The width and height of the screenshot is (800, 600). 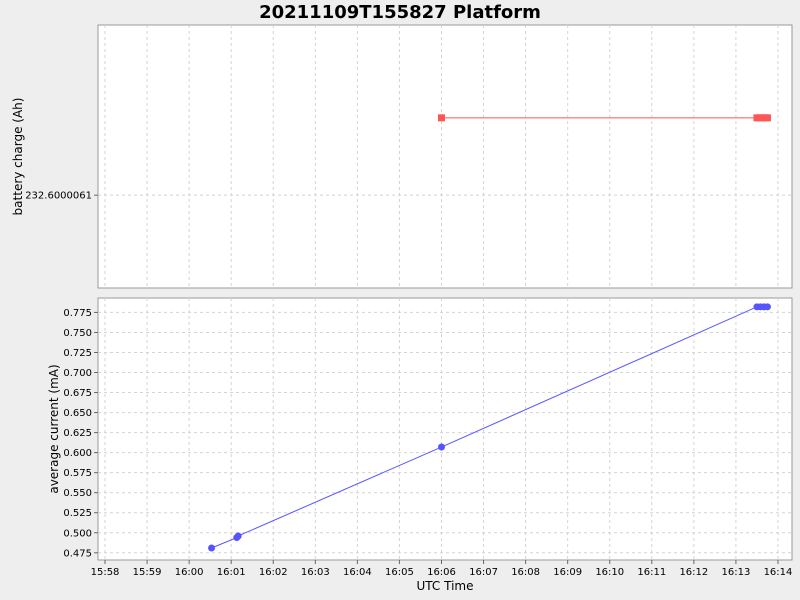 What do you see at coordinates (105, 572) in the screenshot?
I see `x-tick-label: 15:58` at bounding box center [105, 572].